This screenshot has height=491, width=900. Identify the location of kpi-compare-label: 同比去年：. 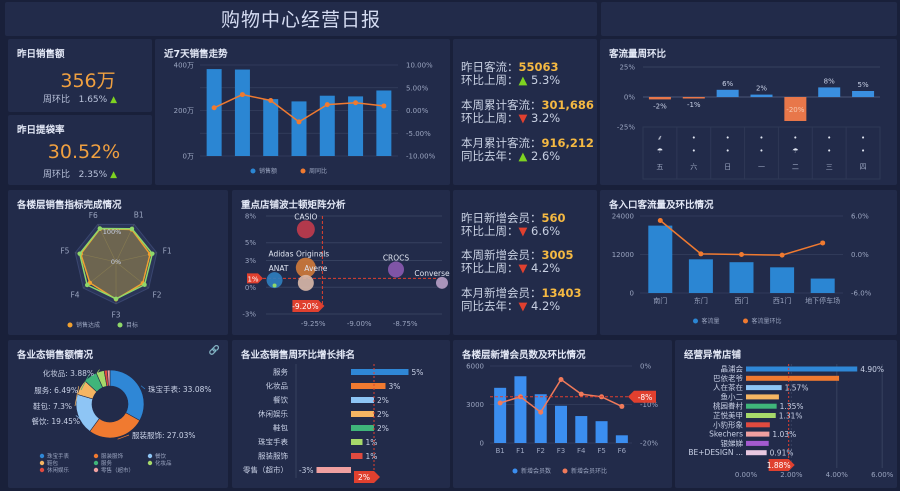
(490, 306).